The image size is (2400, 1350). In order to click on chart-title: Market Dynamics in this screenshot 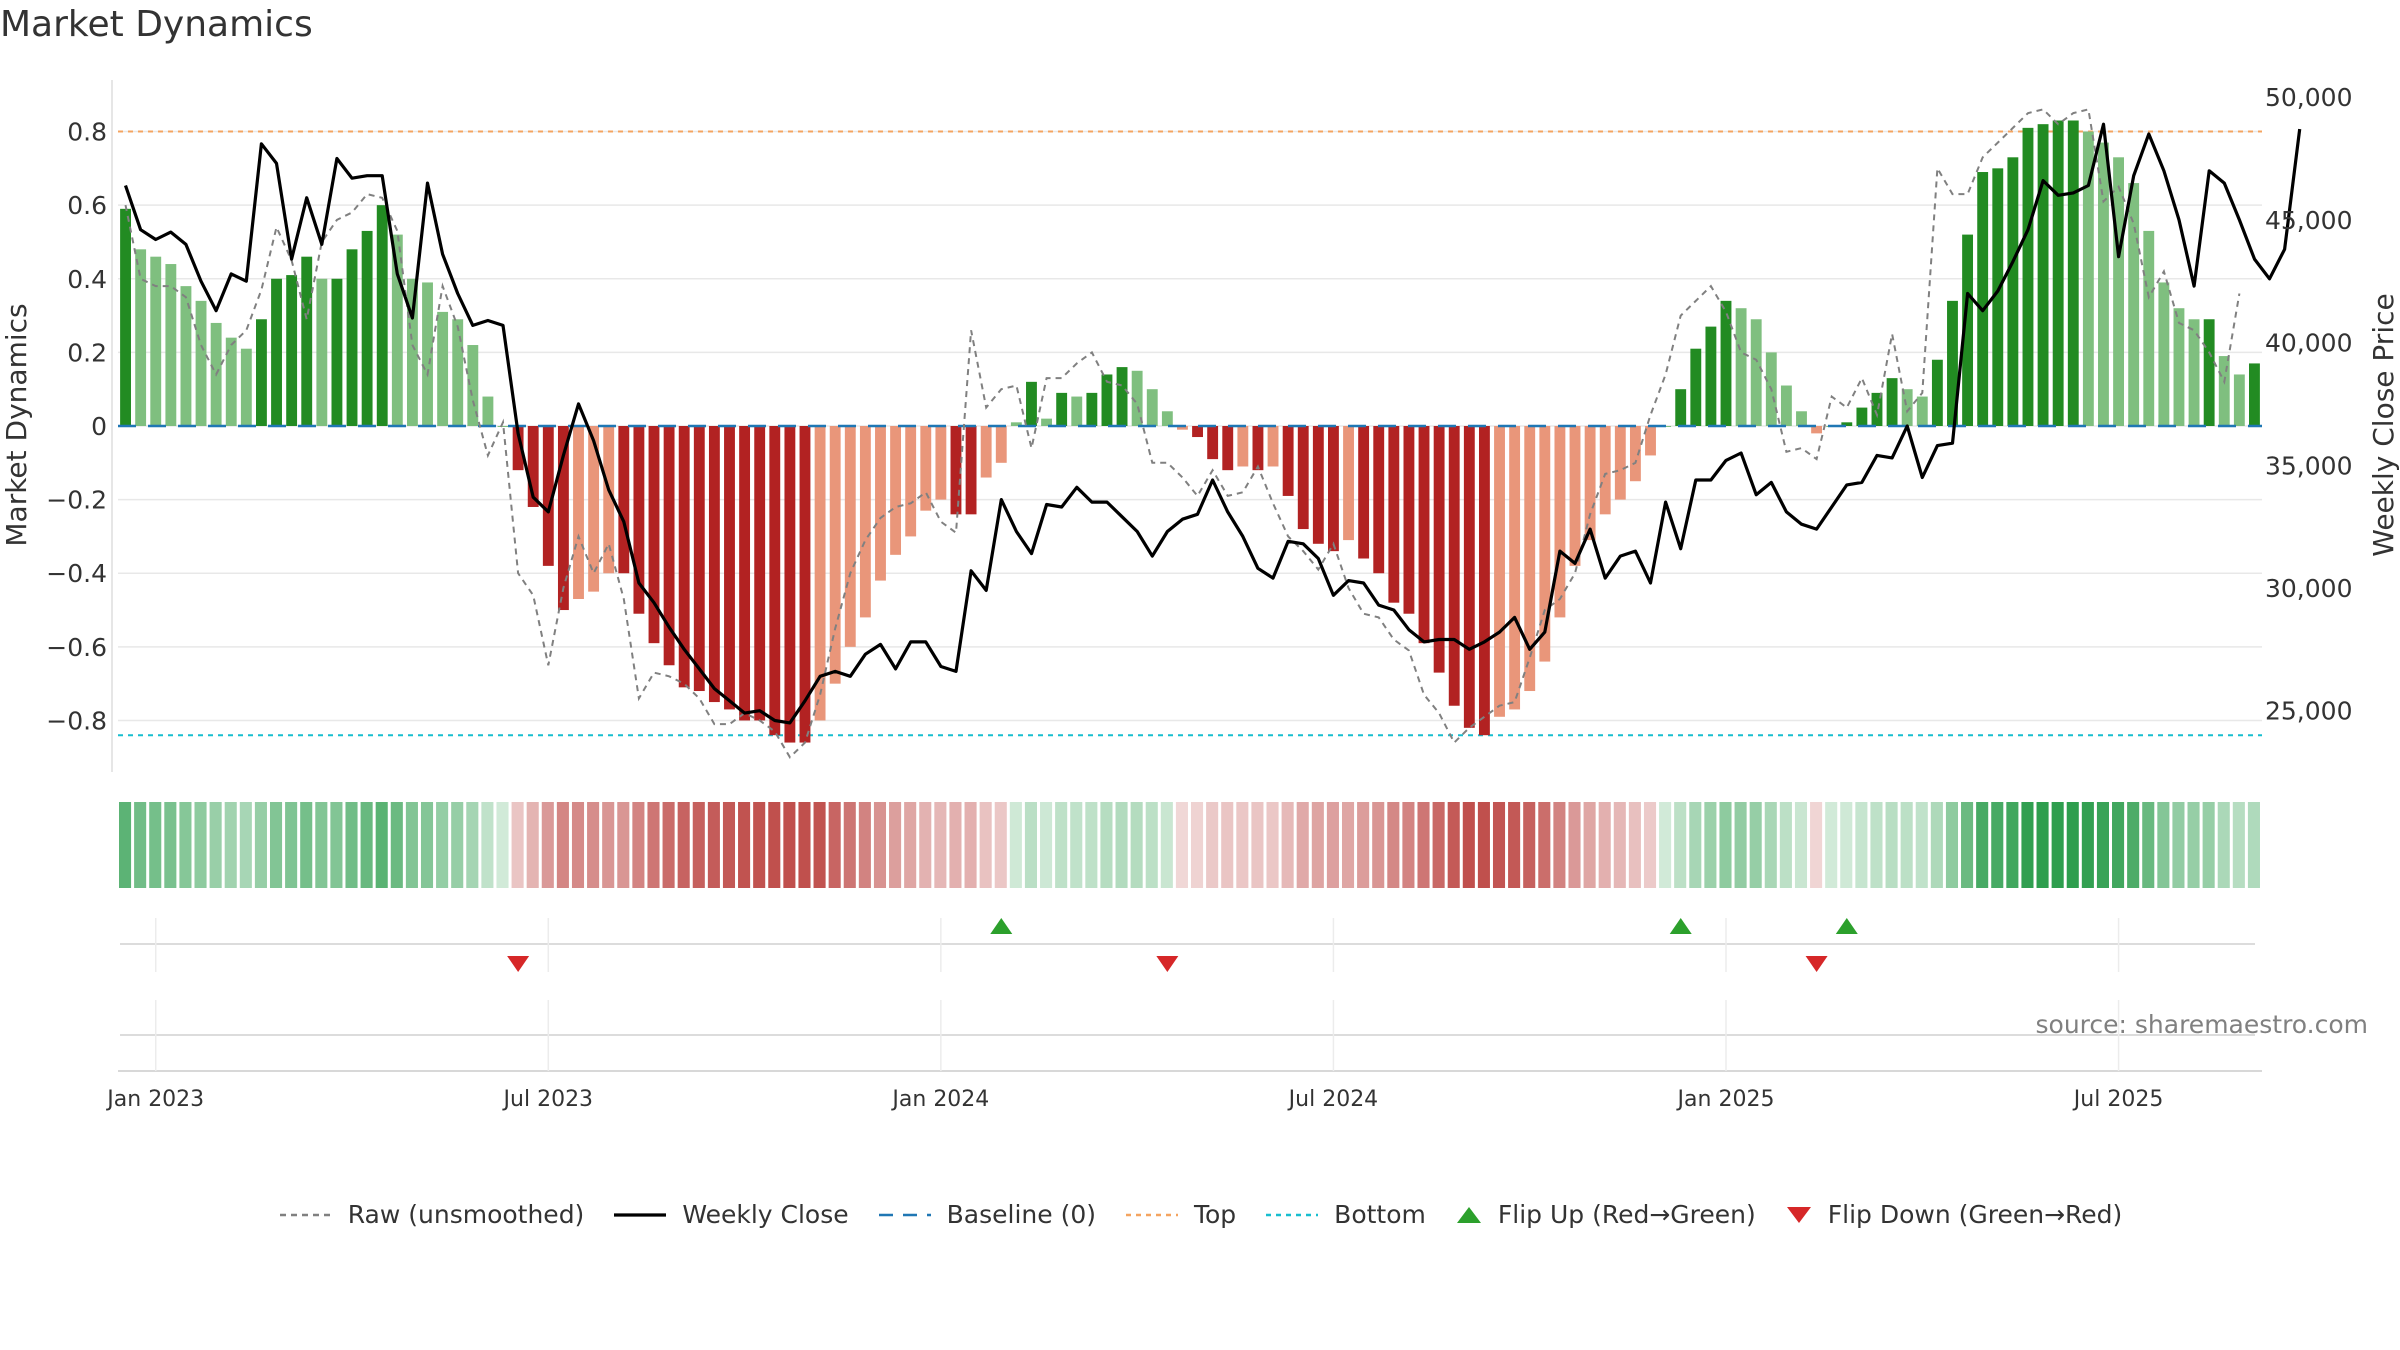, I will do `click(156, 24)`.